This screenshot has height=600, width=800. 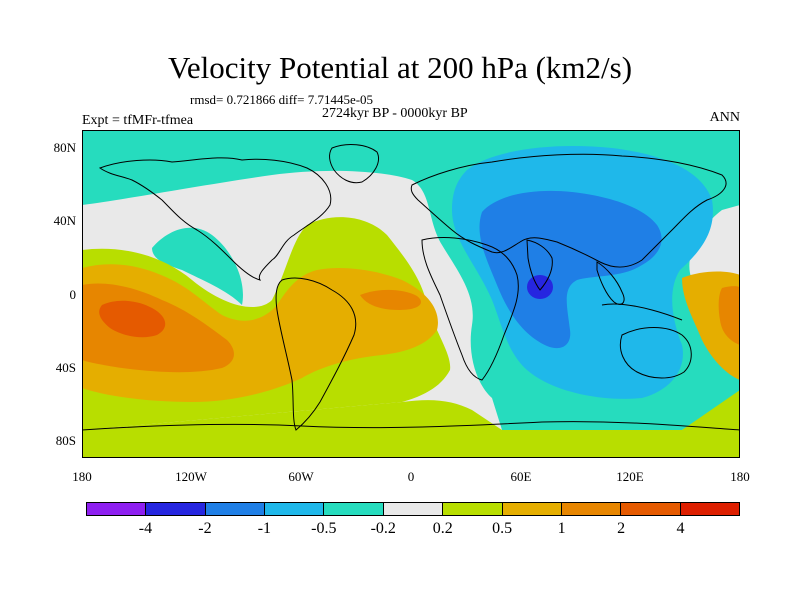 I want to click on contour-lime-south, so click(x=411, y=424).